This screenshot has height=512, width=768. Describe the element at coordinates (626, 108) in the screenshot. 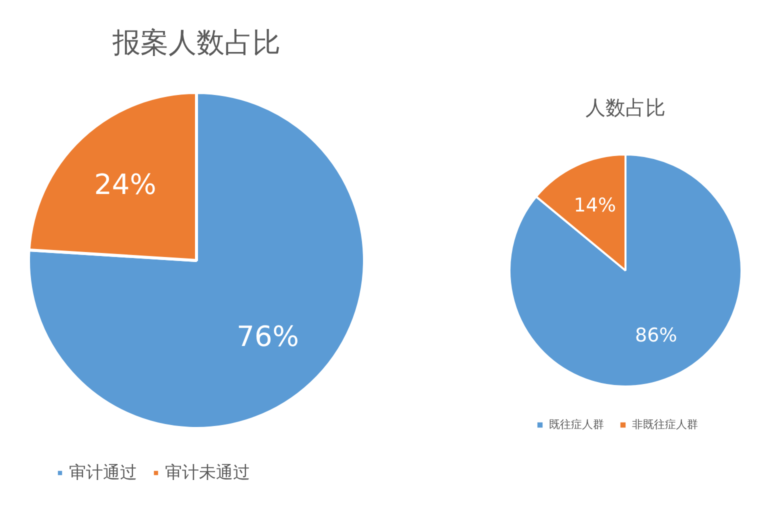

I see `chart-title: 人数占比` at that location.